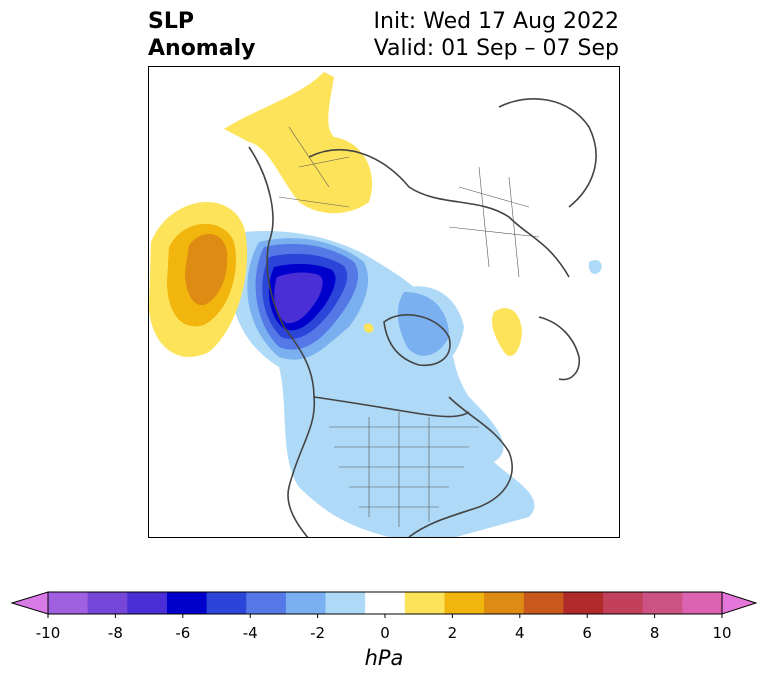  Describe the element at coordinates (250, 633) in the screenshot. I see `colorbar-tick-label: -4` at that location.